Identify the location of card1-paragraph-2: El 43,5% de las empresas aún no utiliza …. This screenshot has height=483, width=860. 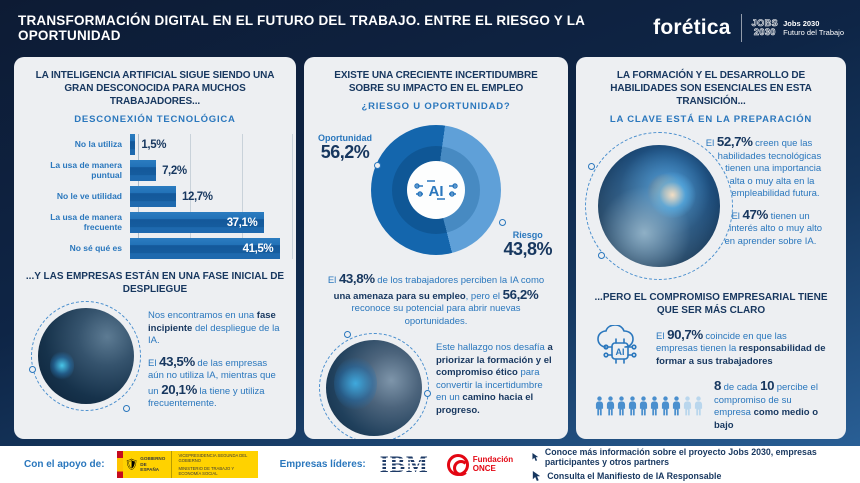
(212, 381).